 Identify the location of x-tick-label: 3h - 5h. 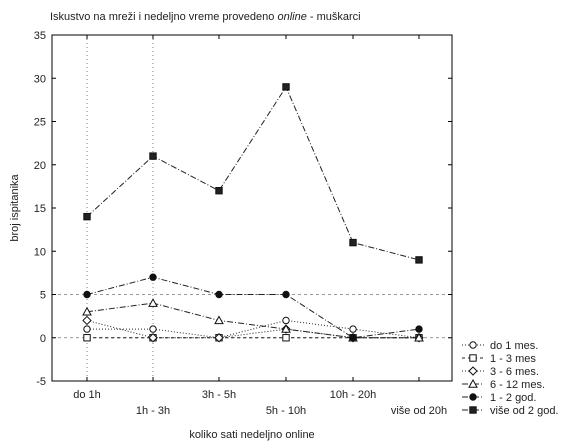
(219, 395).